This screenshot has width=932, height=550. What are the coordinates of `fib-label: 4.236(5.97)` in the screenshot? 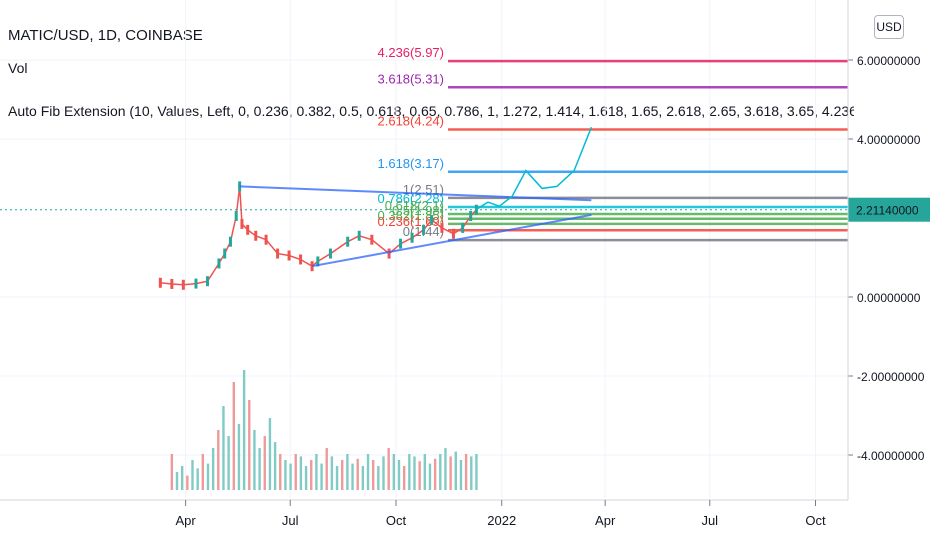 It's located at (411, 52).